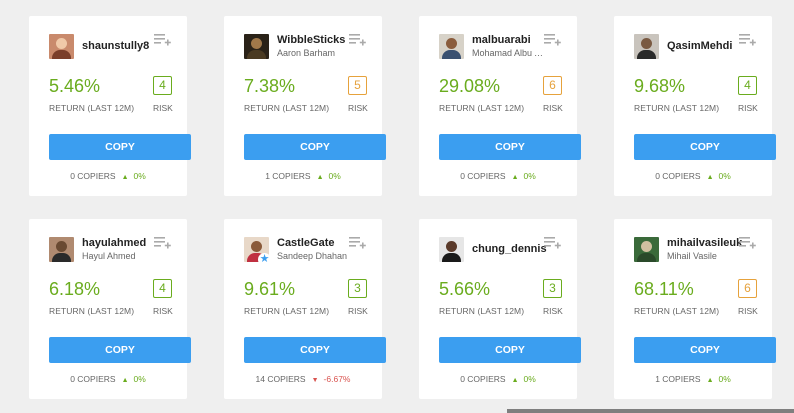 Image resolution: width=794 pixels, height=413 pixels. What do you see at coordinates (357, 85) in the screenshot?
I see `risk-score-badge: 5` at bounding box center [357, 85].